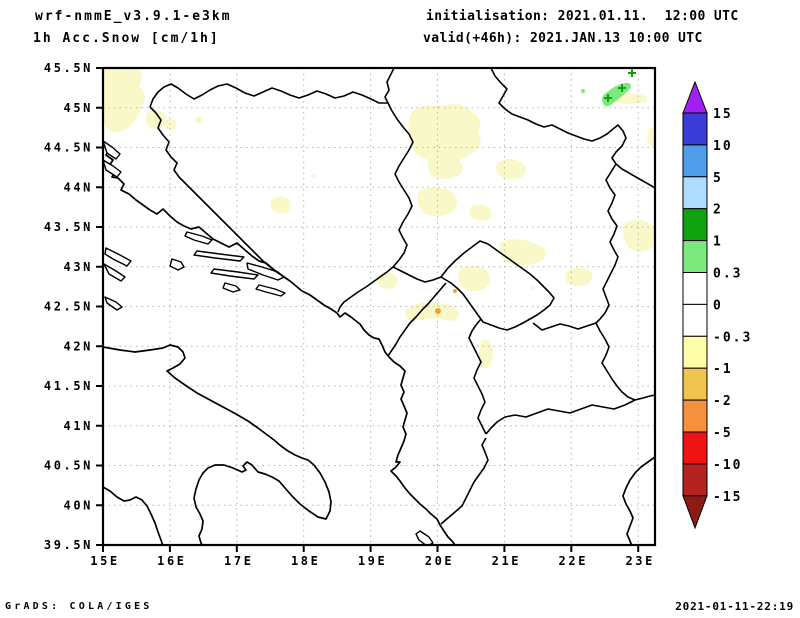  What do you see at coordinates (573, 561) in the screenshot?
I see `lon-tick-label: 22E` at bounding box center [573, 561].